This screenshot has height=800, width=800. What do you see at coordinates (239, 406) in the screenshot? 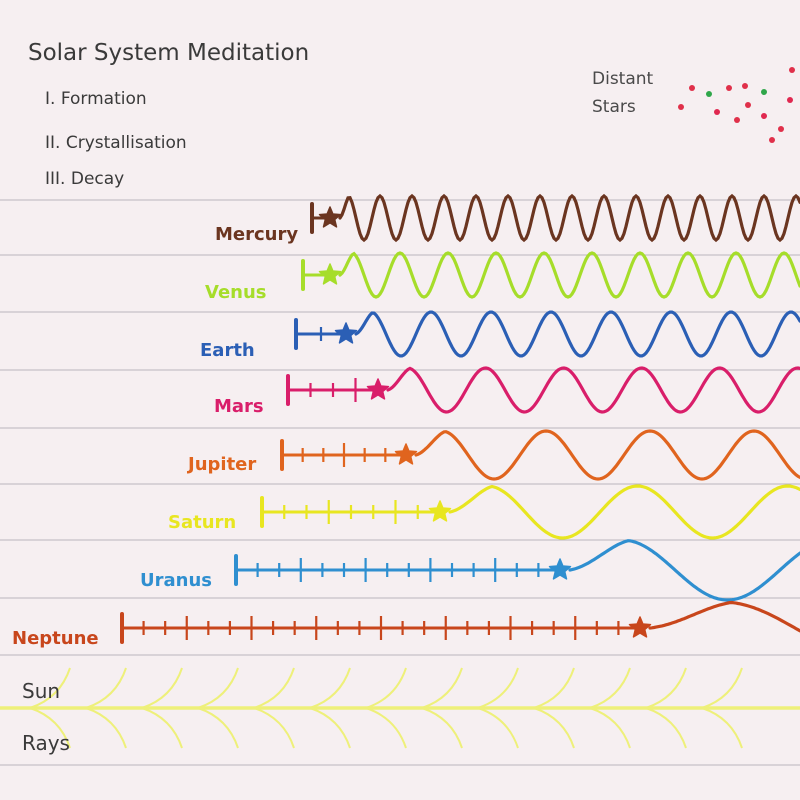
I see `planet-label-mars: Mars` at bounding box center [239, 406].